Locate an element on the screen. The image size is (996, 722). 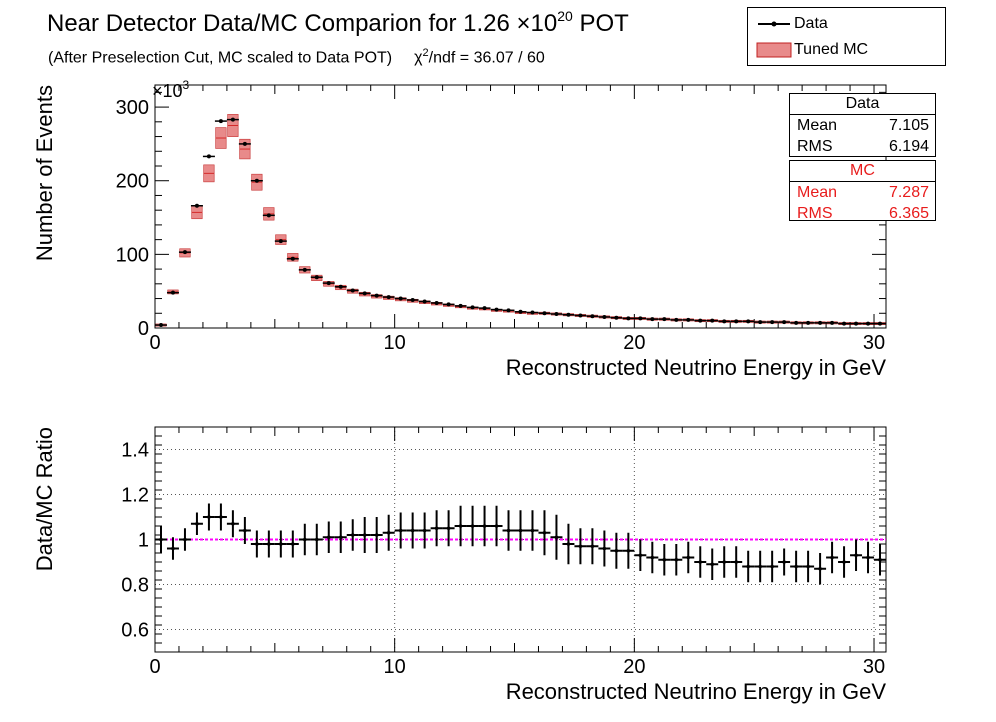
stats-mc-rms-row: RMS 6.365 is located at coordinates (862, 213).